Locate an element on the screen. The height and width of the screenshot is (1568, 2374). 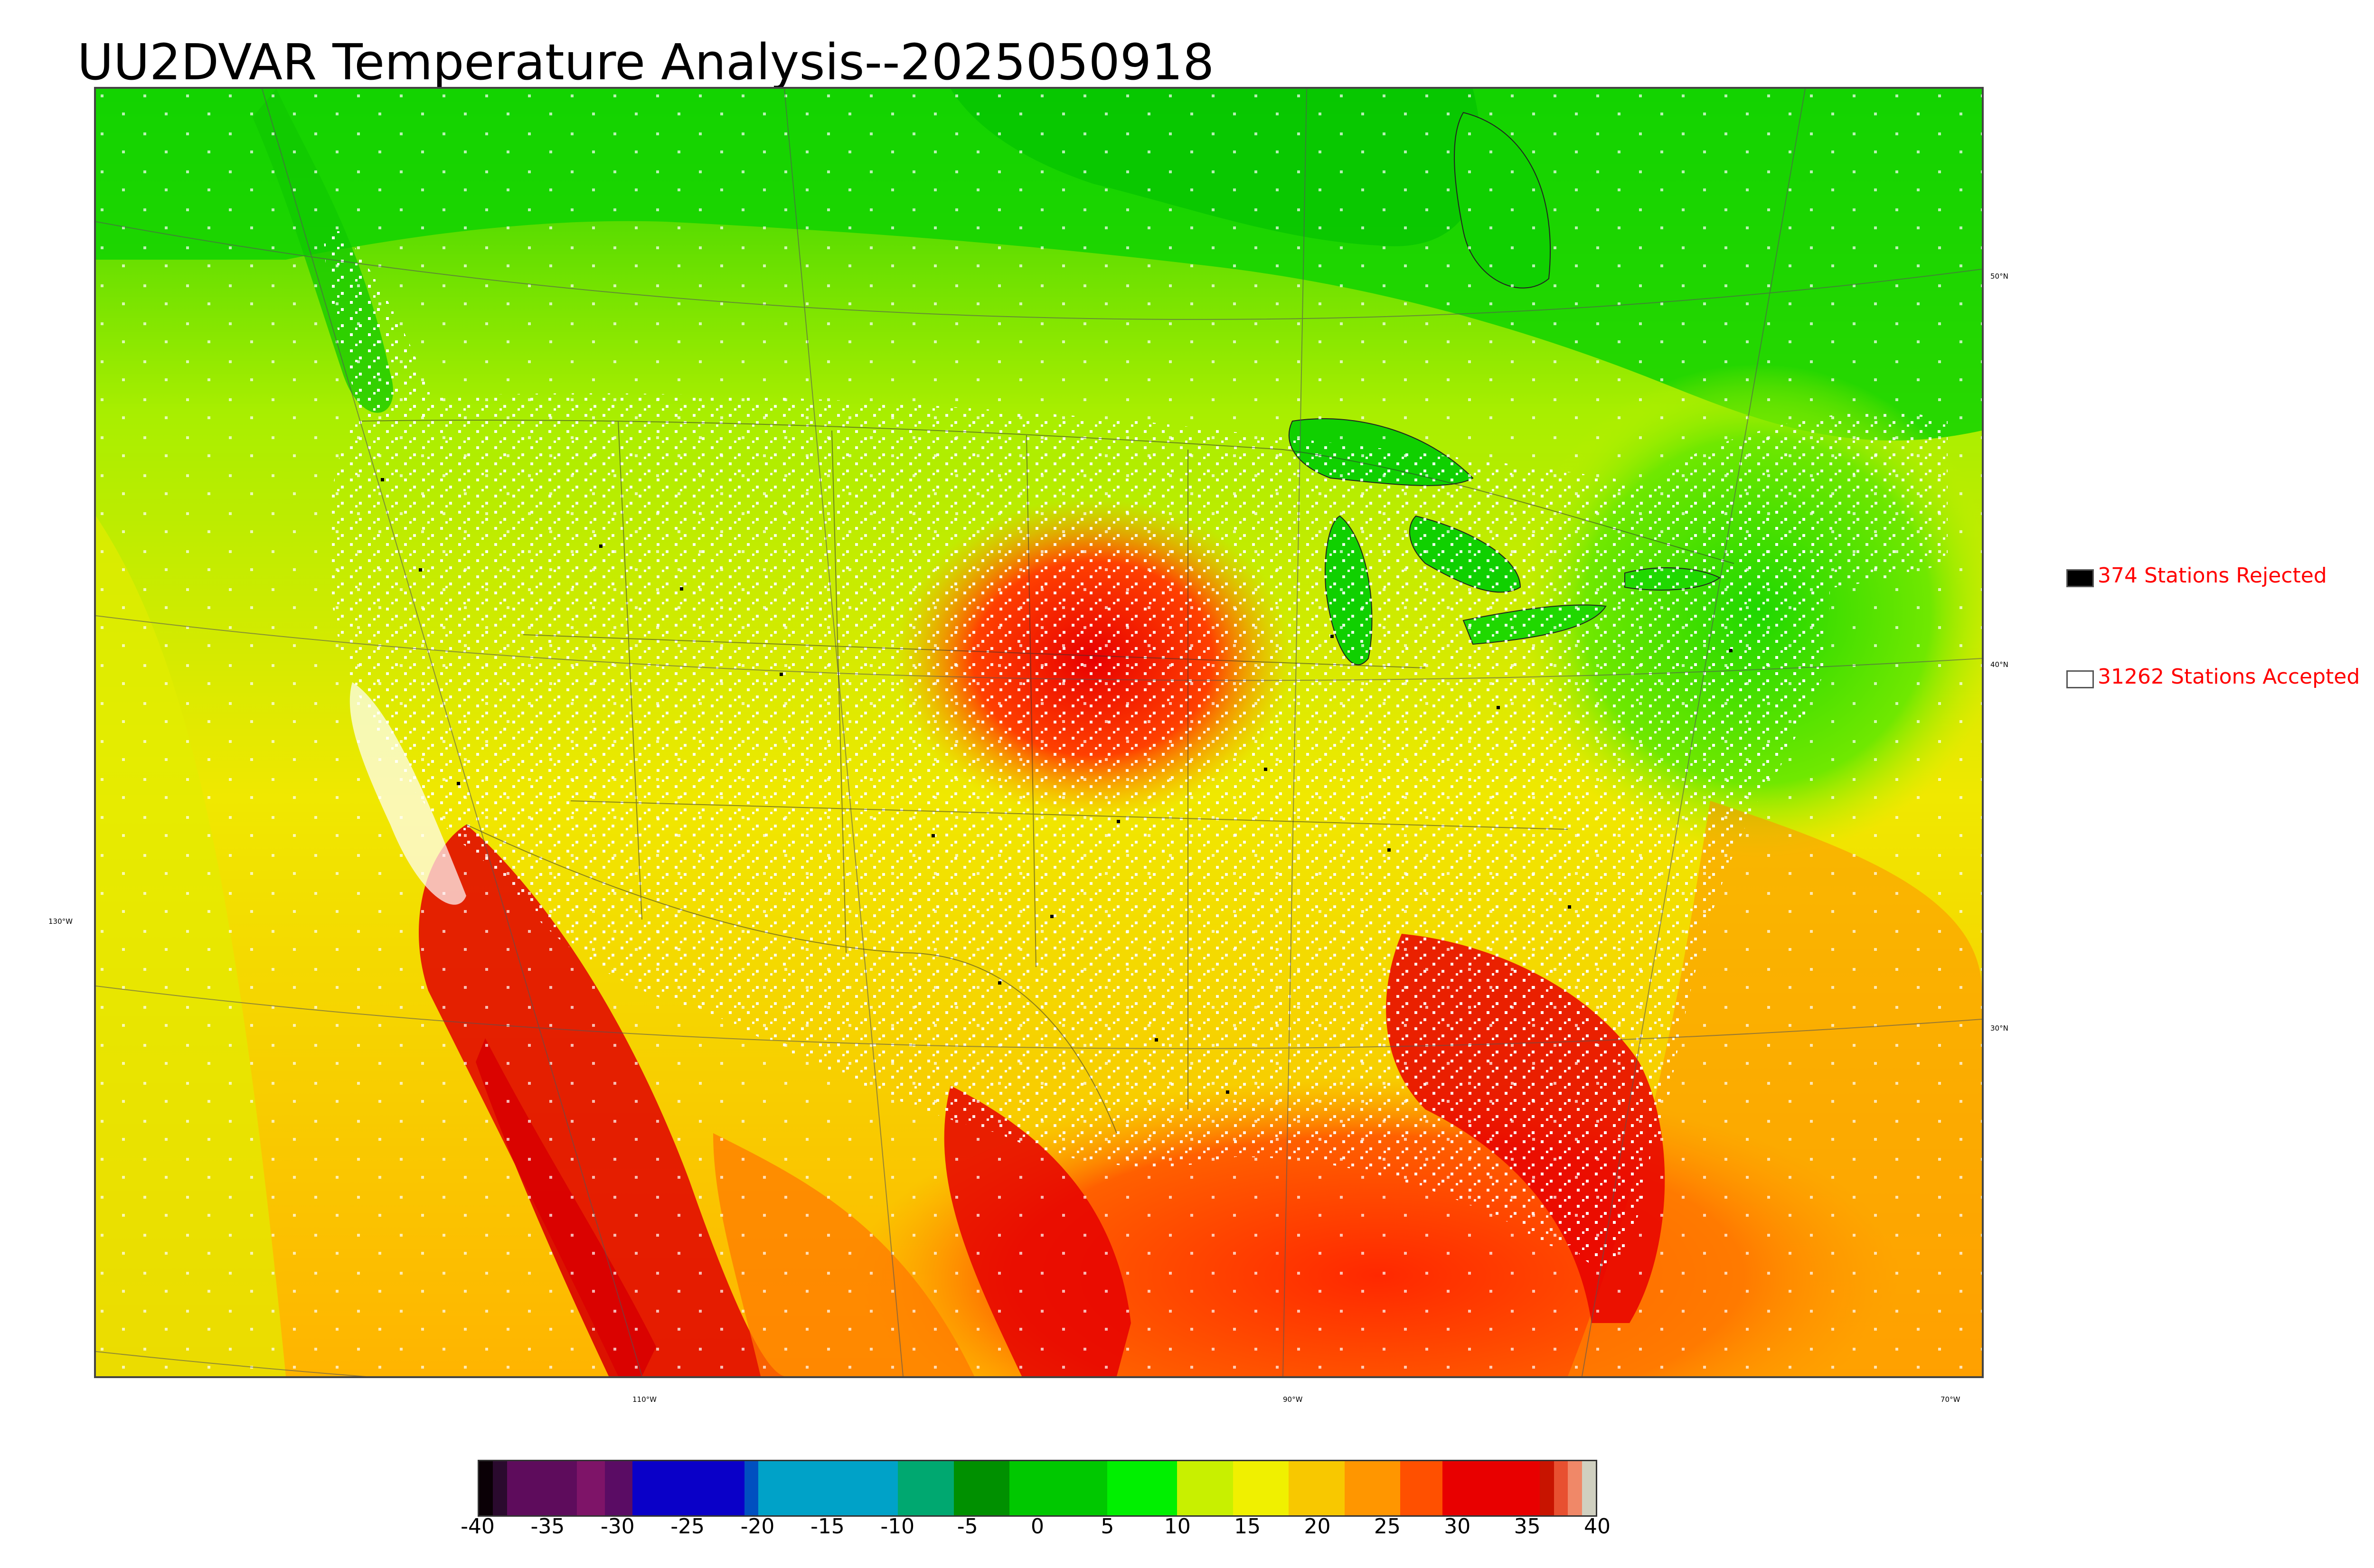
map-title: UU2DVAR Temperature Analysis--2025050918 is located at coordinates (646, 62).